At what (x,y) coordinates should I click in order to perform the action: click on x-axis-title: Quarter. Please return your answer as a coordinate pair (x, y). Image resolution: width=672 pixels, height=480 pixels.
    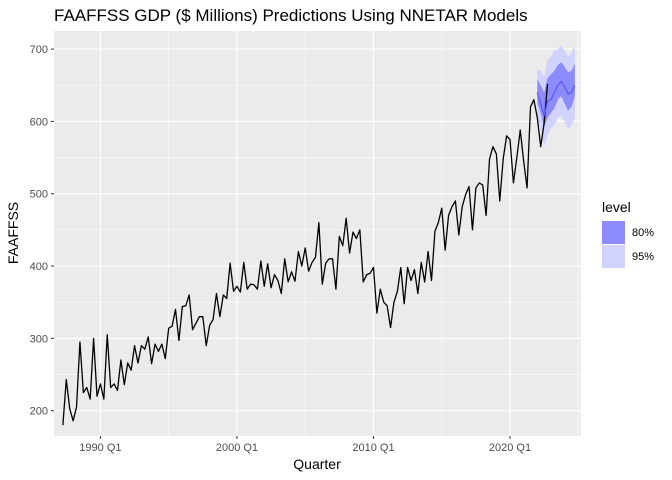
    Looking at the image, I should click on (317, 464).